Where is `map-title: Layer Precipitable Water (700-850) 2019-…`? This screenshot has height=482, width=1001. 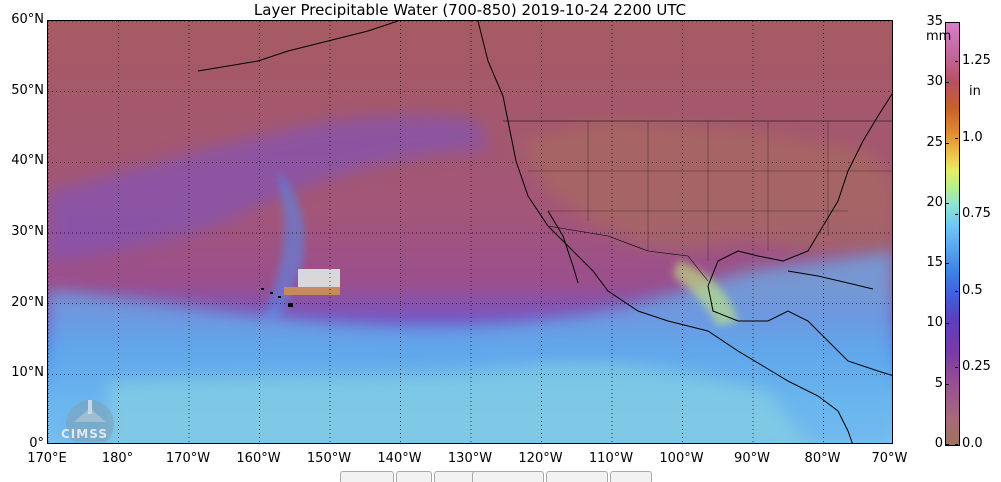
map-title: Layer Precipitable Water (700-850) 2019-… is located at coordinates (470, 10).